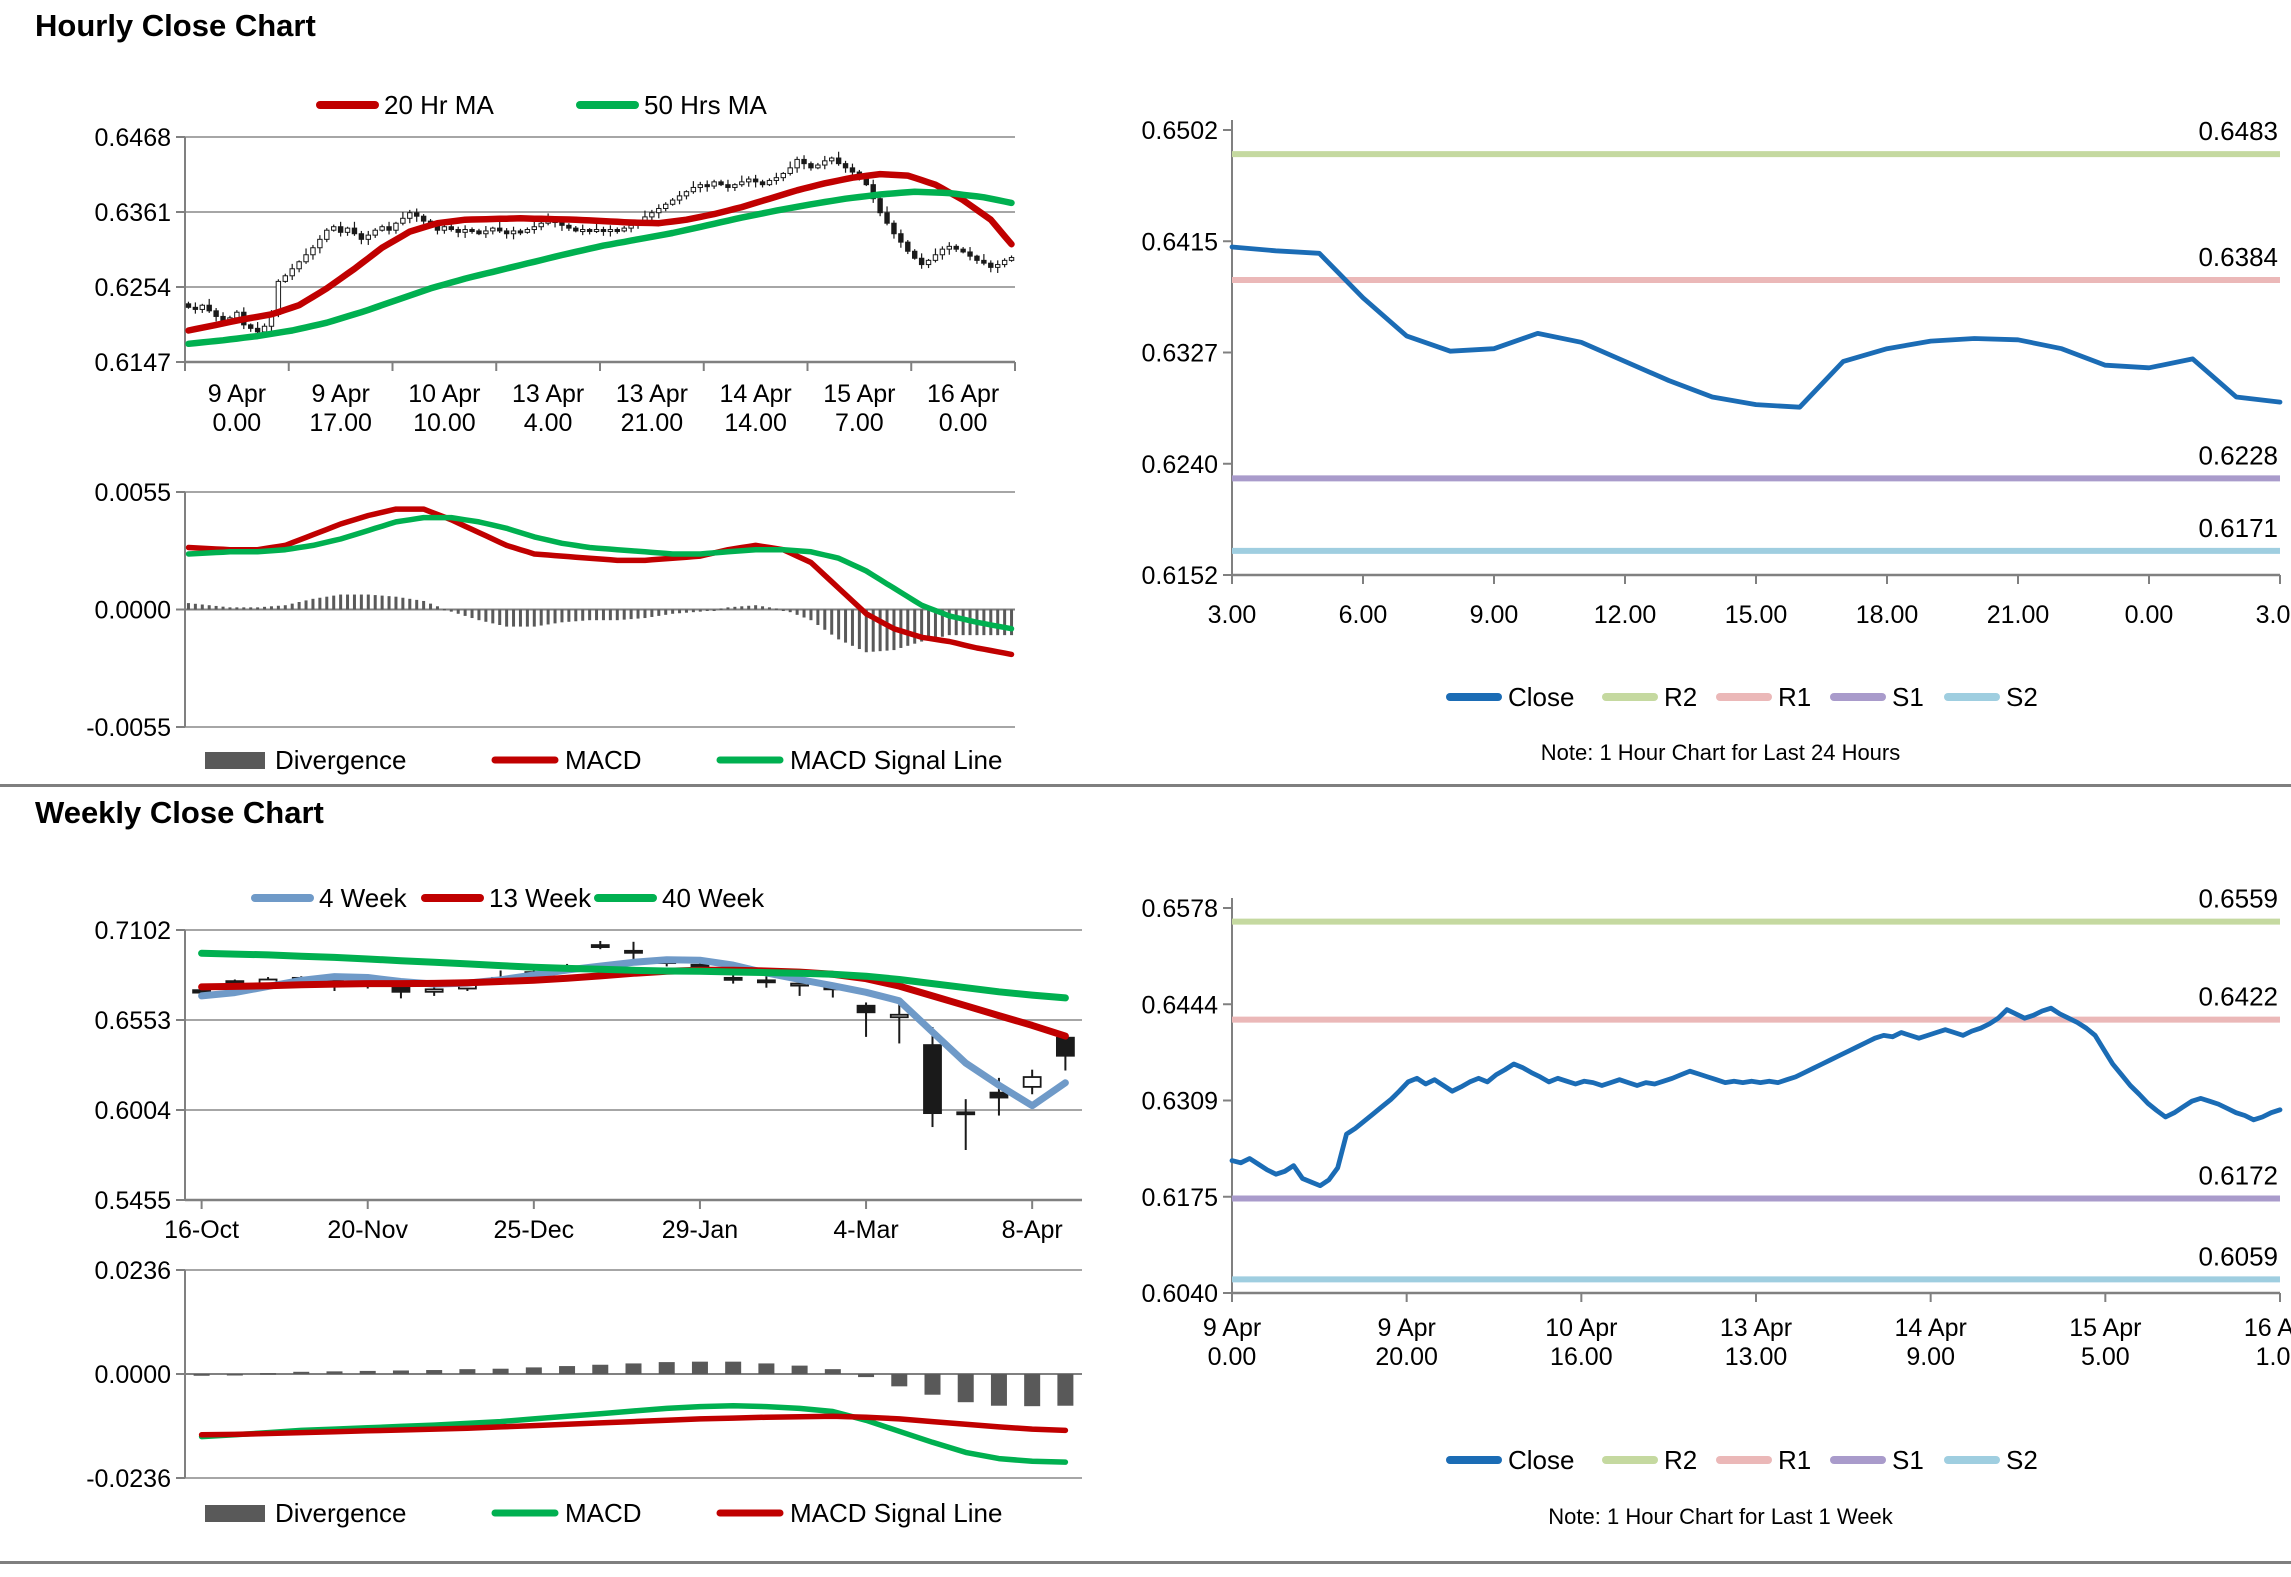  Describe the element at coordinates (548, 423) in the screenshot. I see `axis-label: 4.00` at that location.